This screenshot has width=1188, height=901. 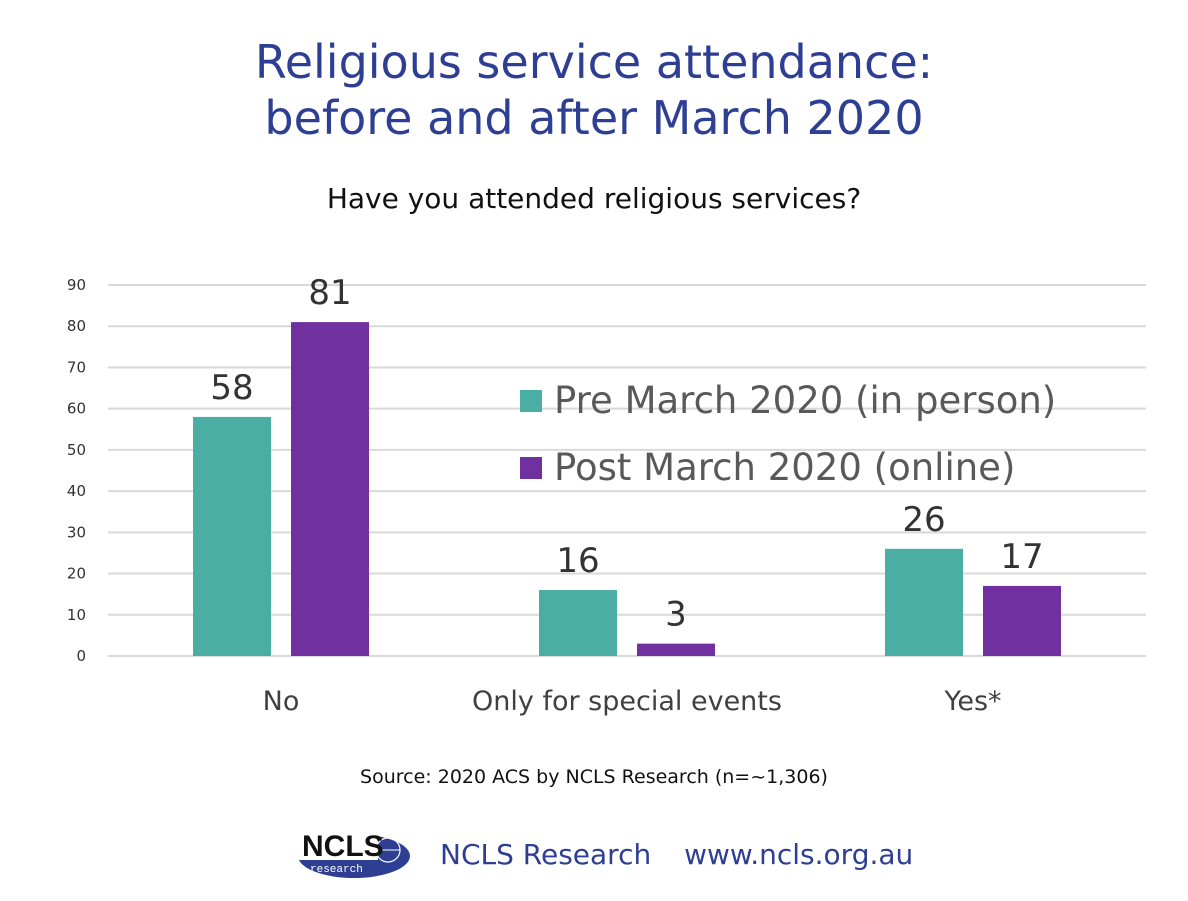 I want to click on y-tick-label: 30, so click(x=76, y=532).